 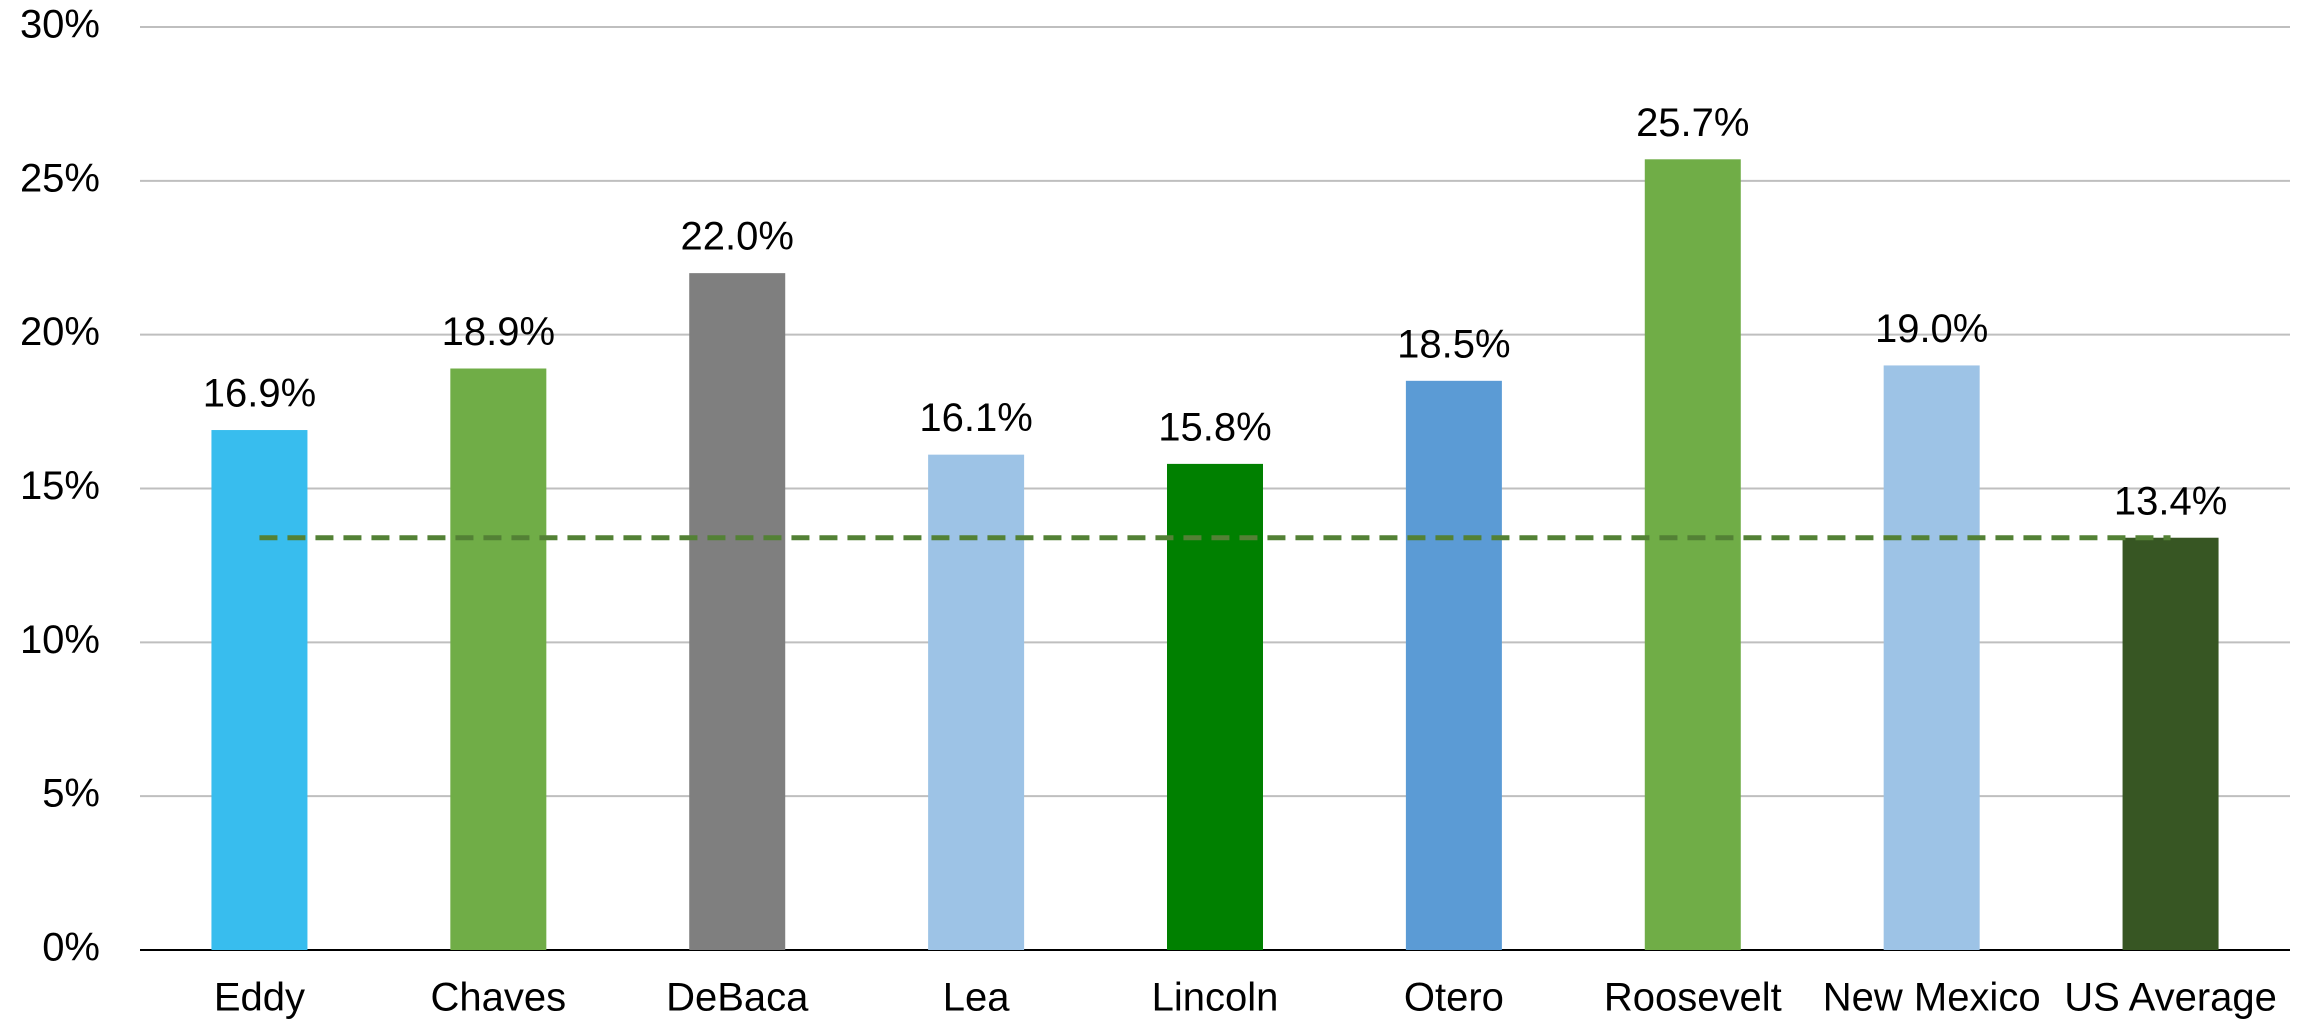 I want to click on value-label: 16.9%, so click(x=259, y=394).